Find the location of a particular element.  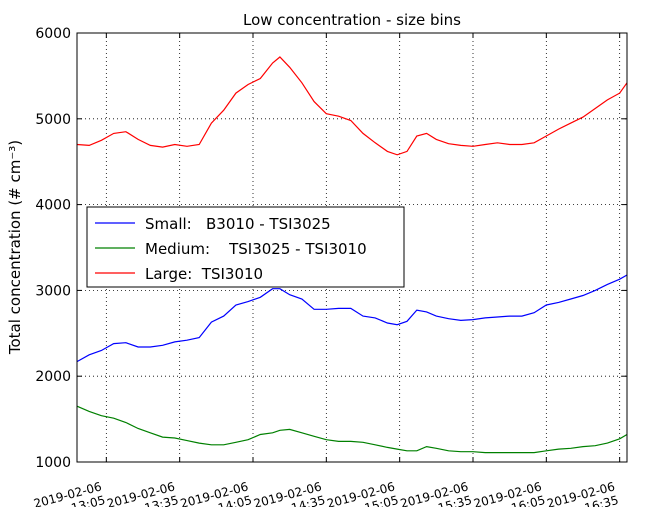

y-tick-label: 1000 is located at coordinates (53, 463).